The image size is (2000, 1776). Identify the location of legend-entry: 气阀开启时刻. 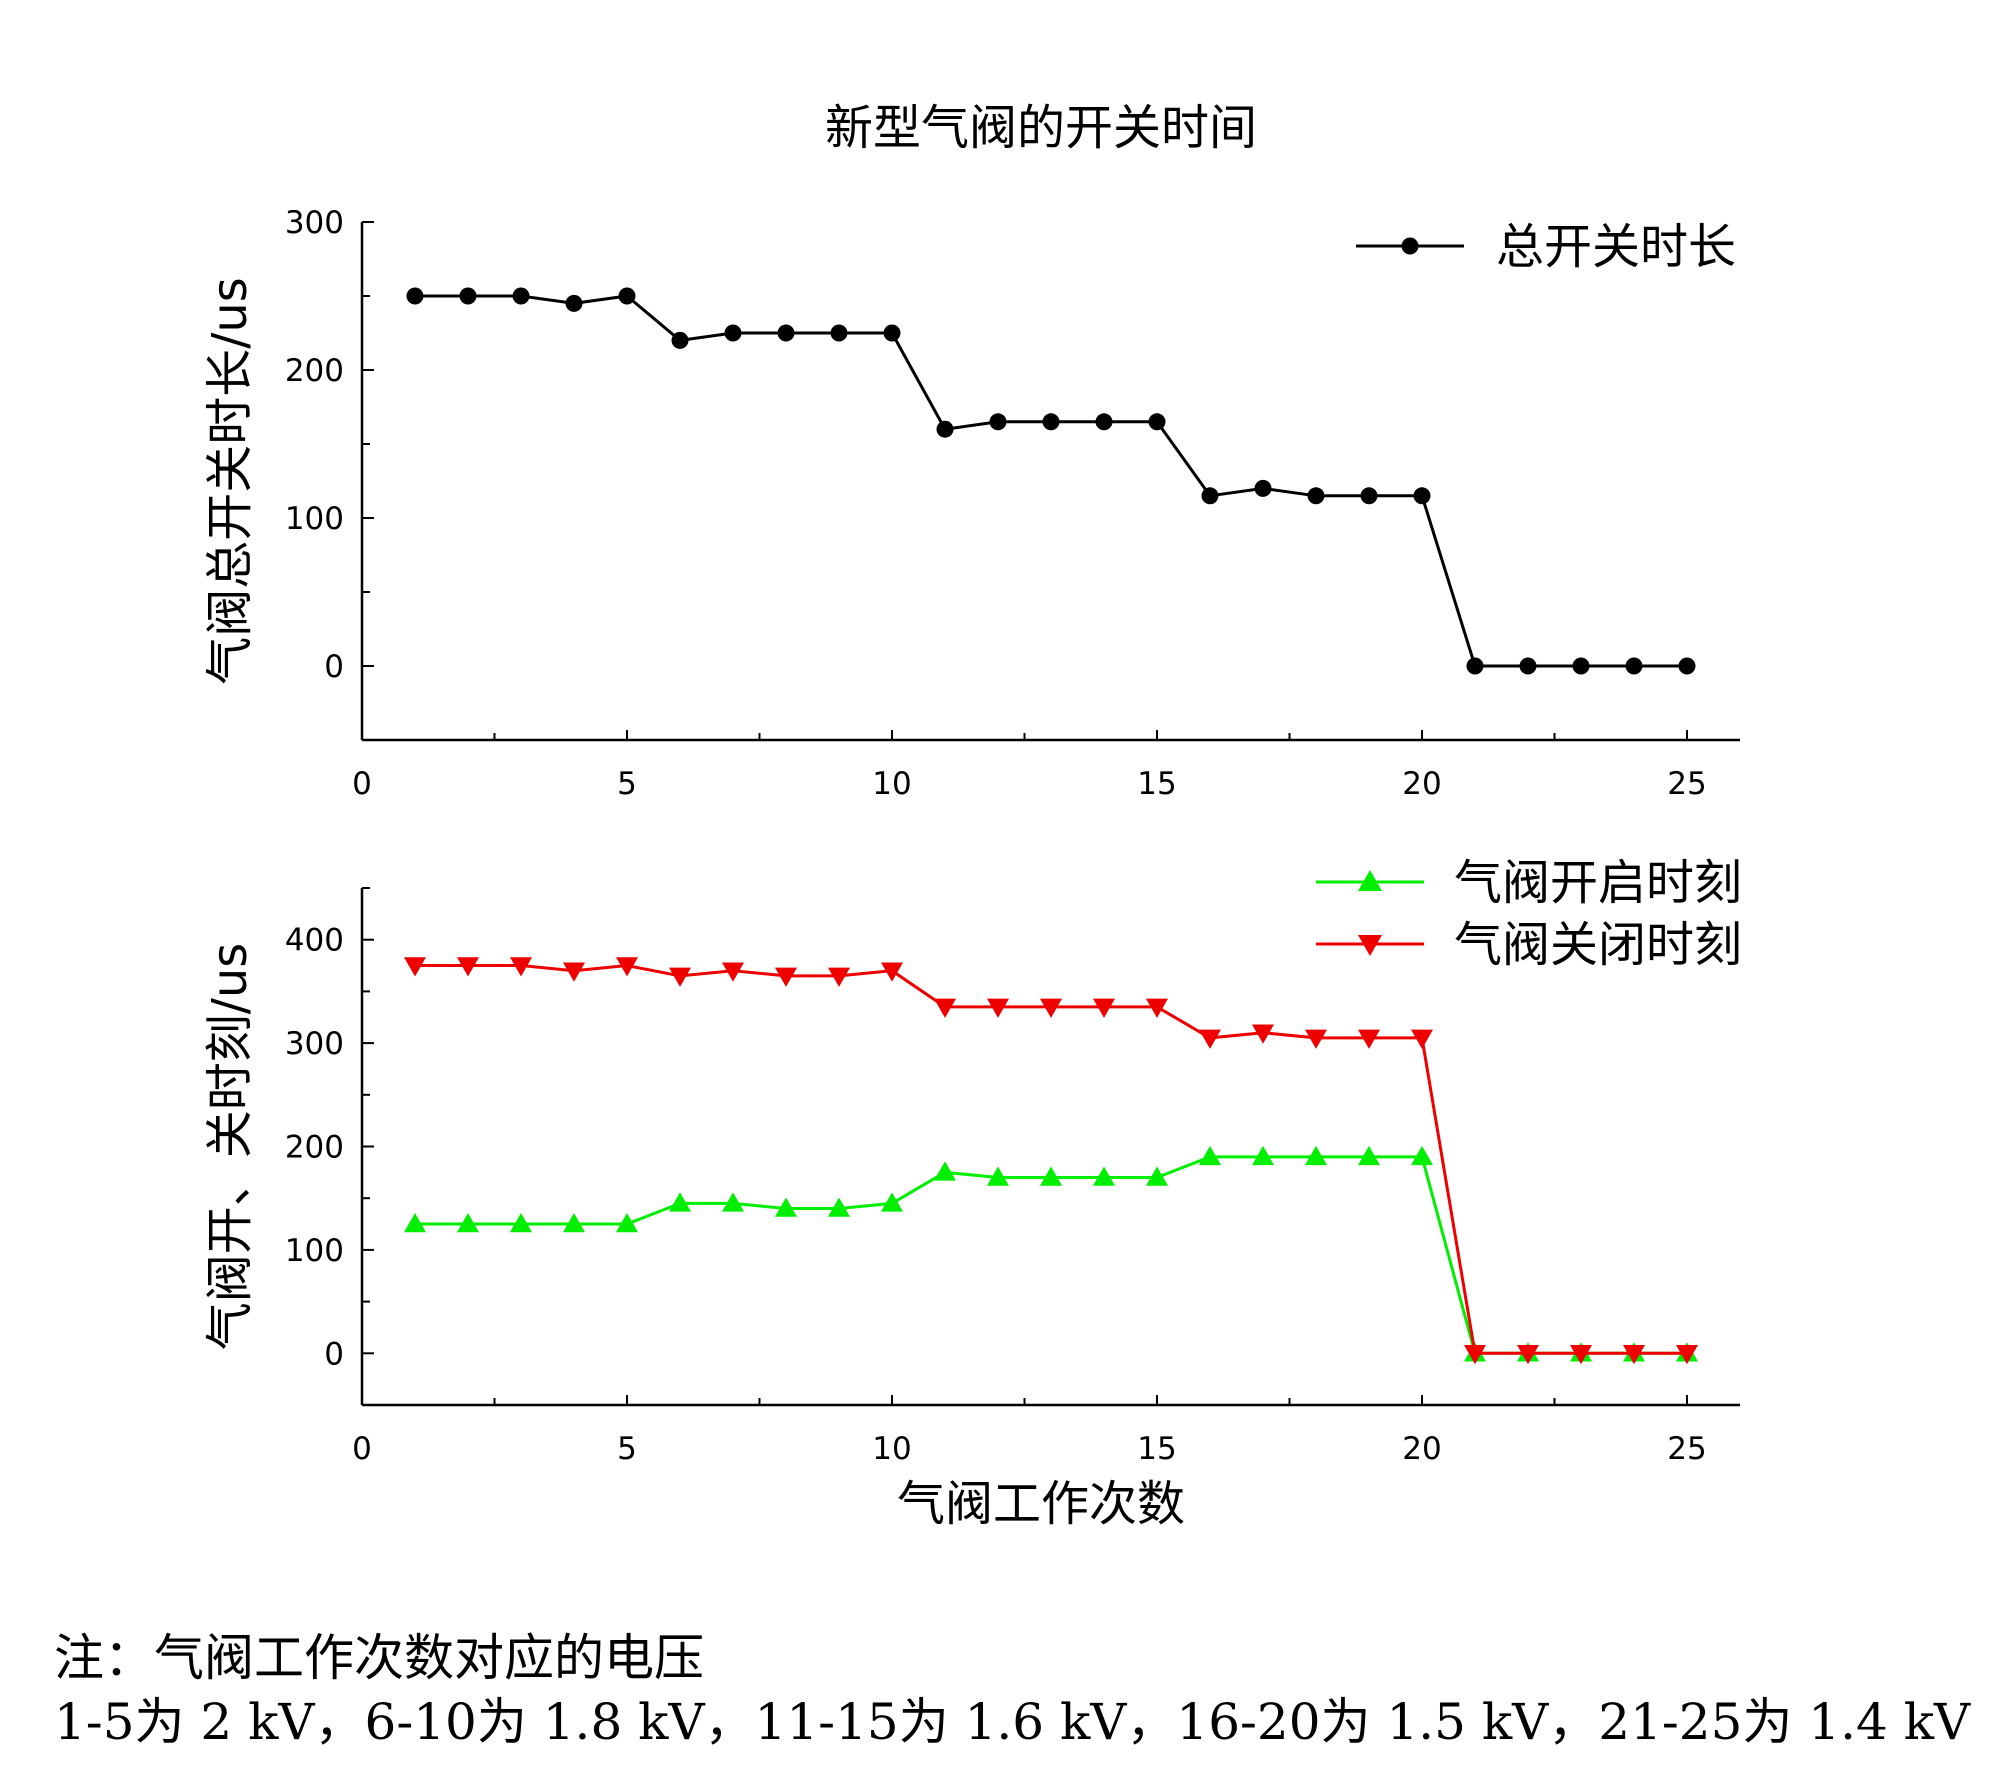
(1529, 883).